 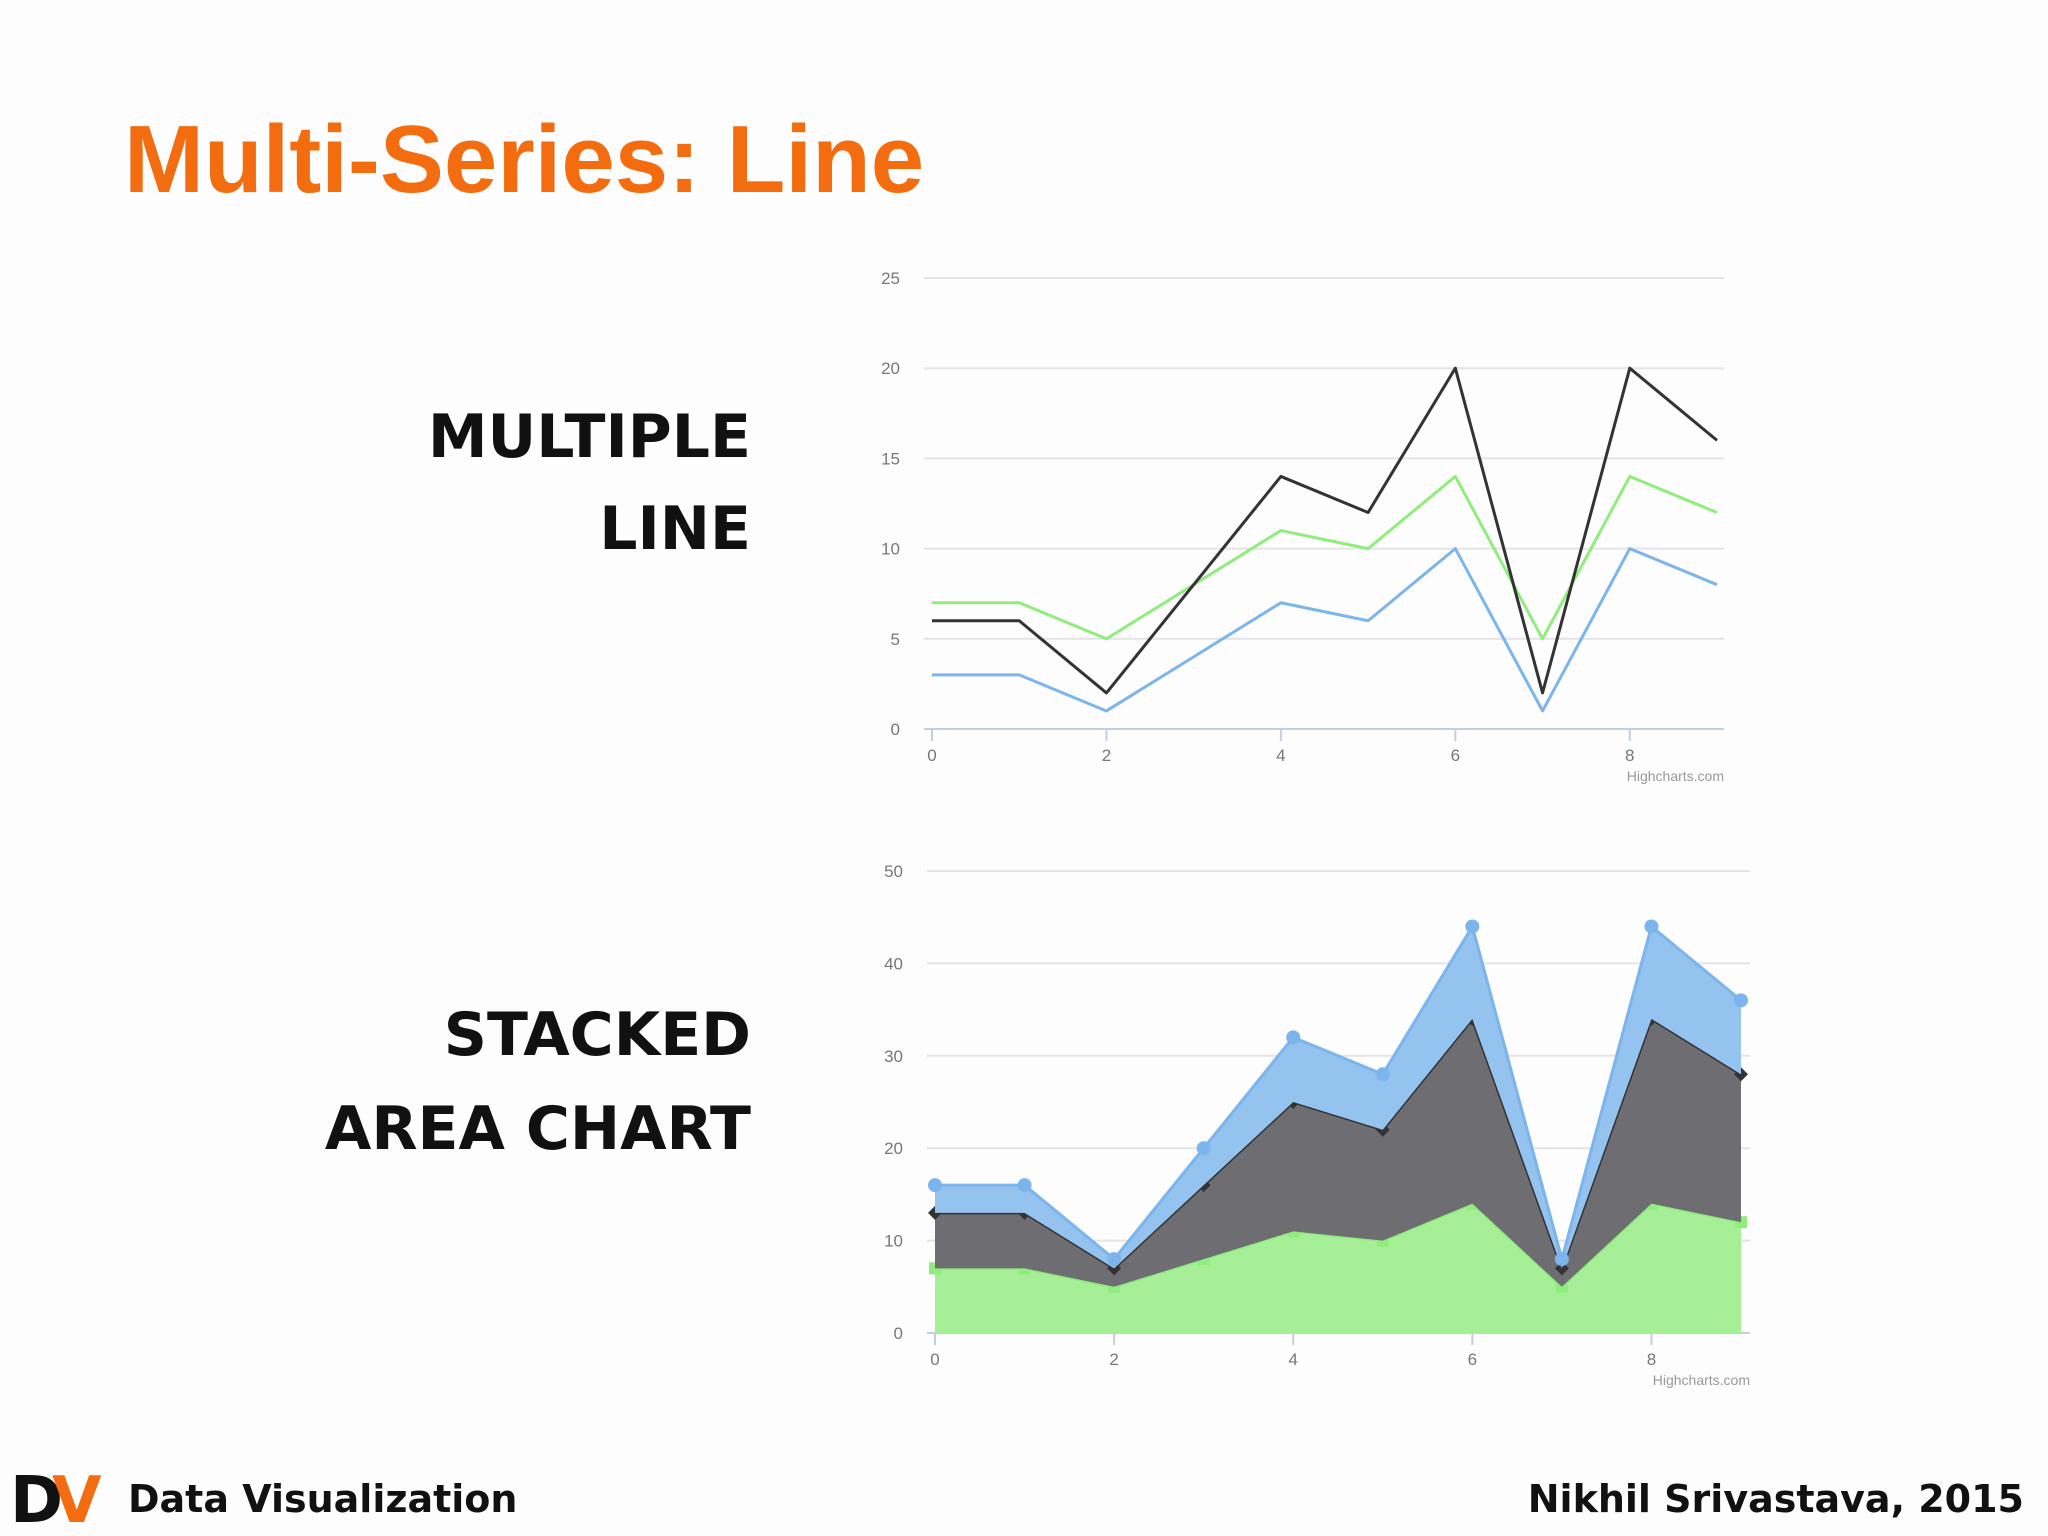 What do you see at coordinates (1776, 1499) in the screenshot?
I see `footer-right: Nikhil Srivastava, 2015` at bounding box center [1776, 1499].